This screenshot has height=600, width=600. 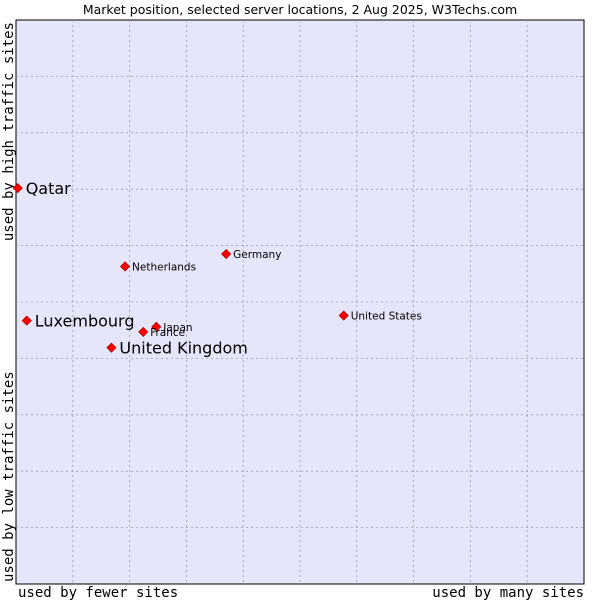 What do you see at coordinates (85, 321) in the screenshot?
I see `point-label: Luxembourg` at bounding box center [85, 321].